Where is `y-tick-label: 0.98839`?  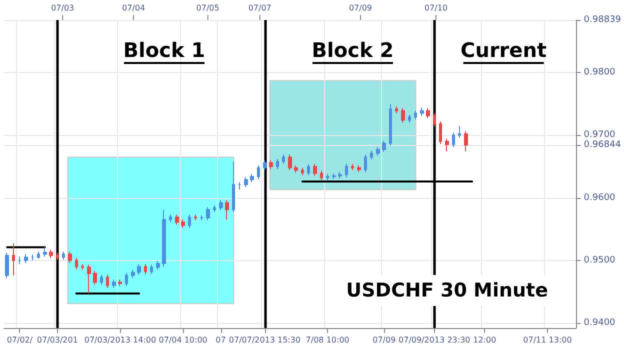
y-tick-label: 0.98839 is located at coordinates (603, 20).